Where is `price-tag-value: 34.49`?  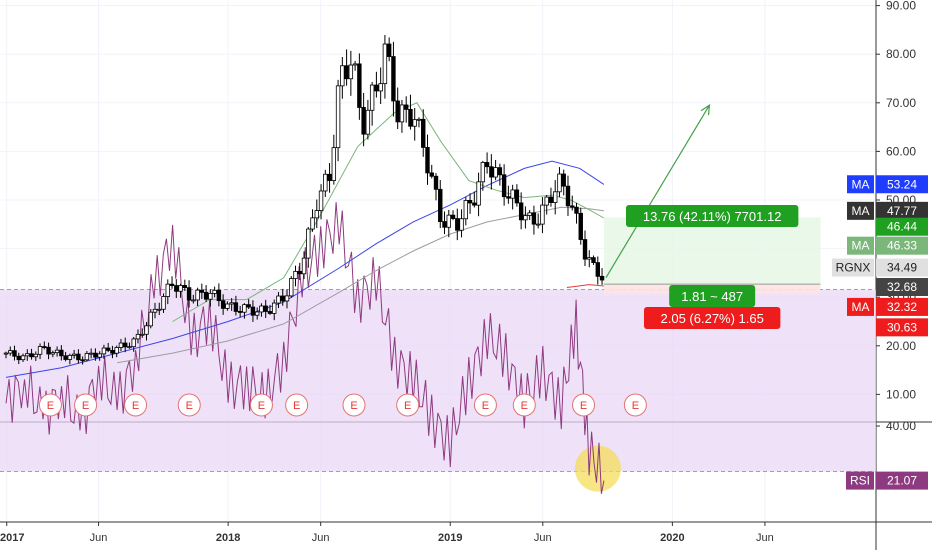 price-tag-value: 34.49 is located at coordinates (902, 268).